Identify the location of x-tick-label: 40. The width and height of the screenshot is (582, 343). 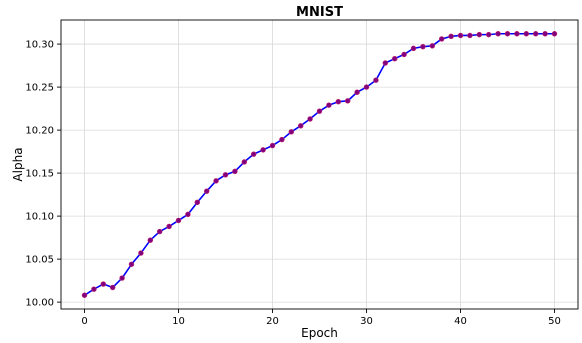
(460, 321).